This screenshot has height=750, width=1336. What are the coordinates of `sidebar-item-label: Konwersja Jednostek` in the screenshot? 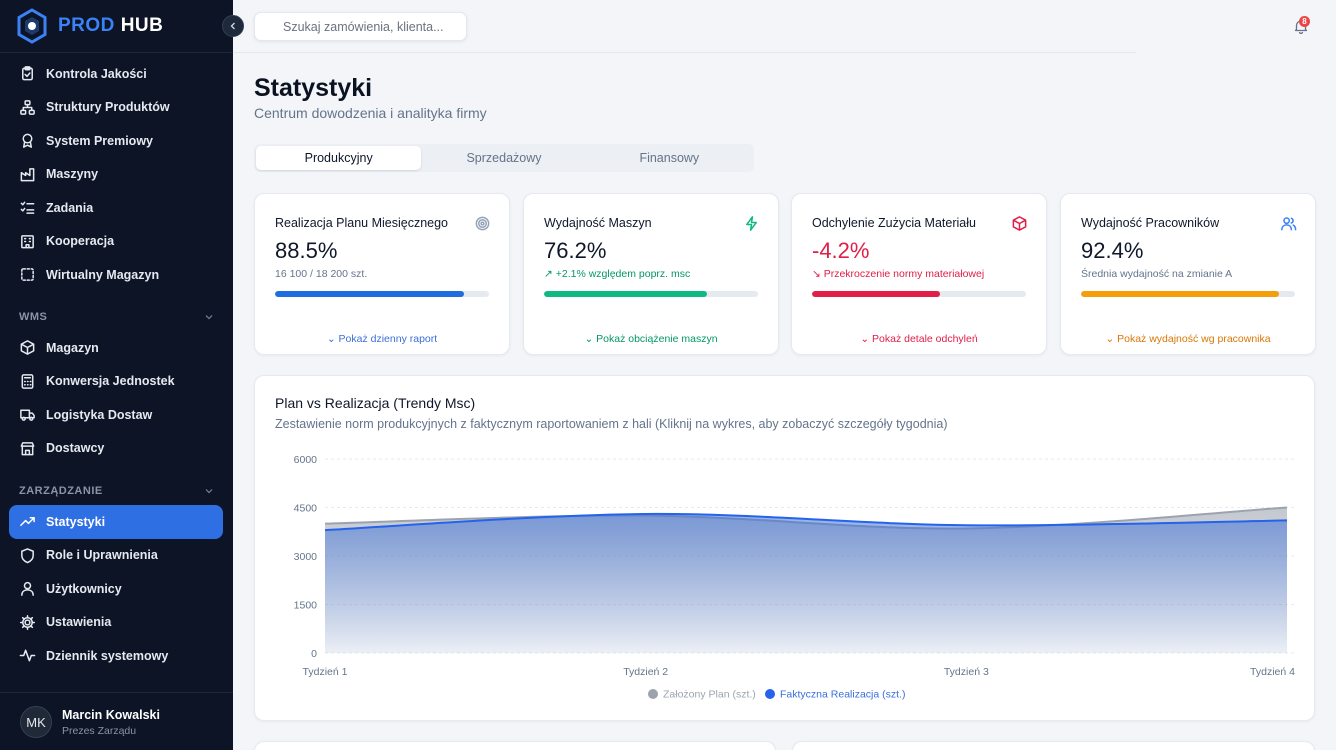 It's located at (110, 381).